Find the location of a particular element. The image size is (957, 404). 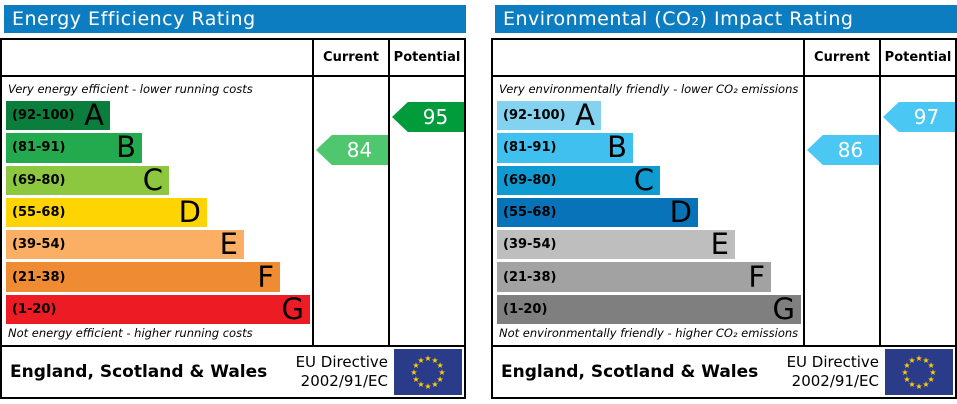

current-rating-arrow: 86 is located at coordinates (843, 150).